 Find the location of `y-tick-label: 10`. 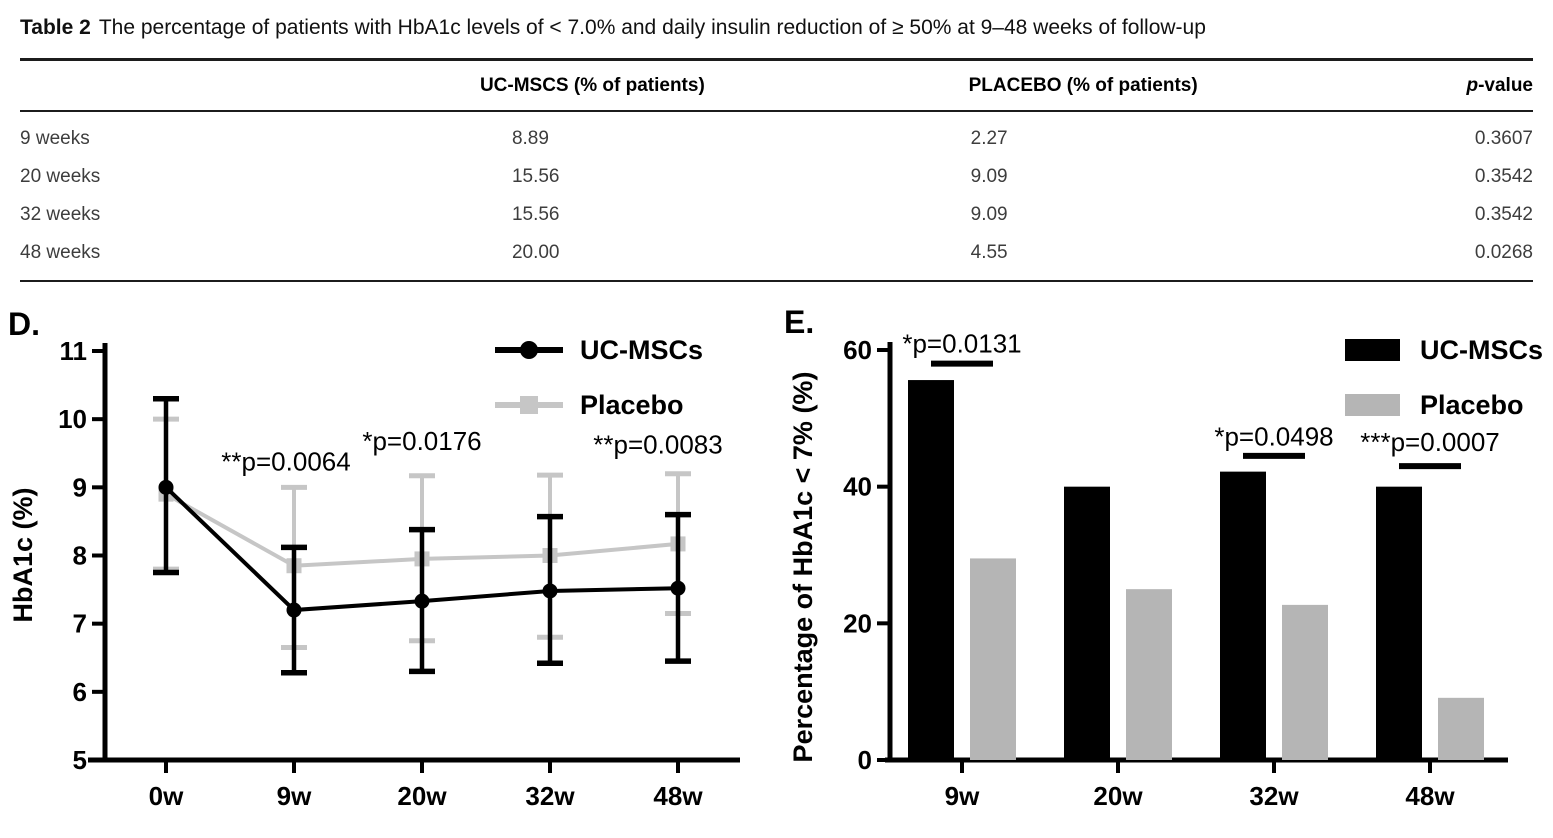

y-tick-label: 10 is located at coordinates (72, 419).